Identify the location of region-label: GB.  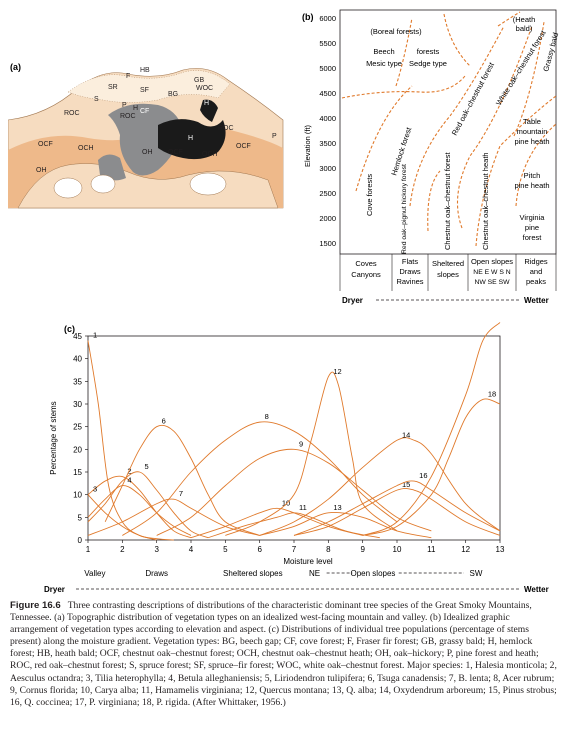
(199, 80).